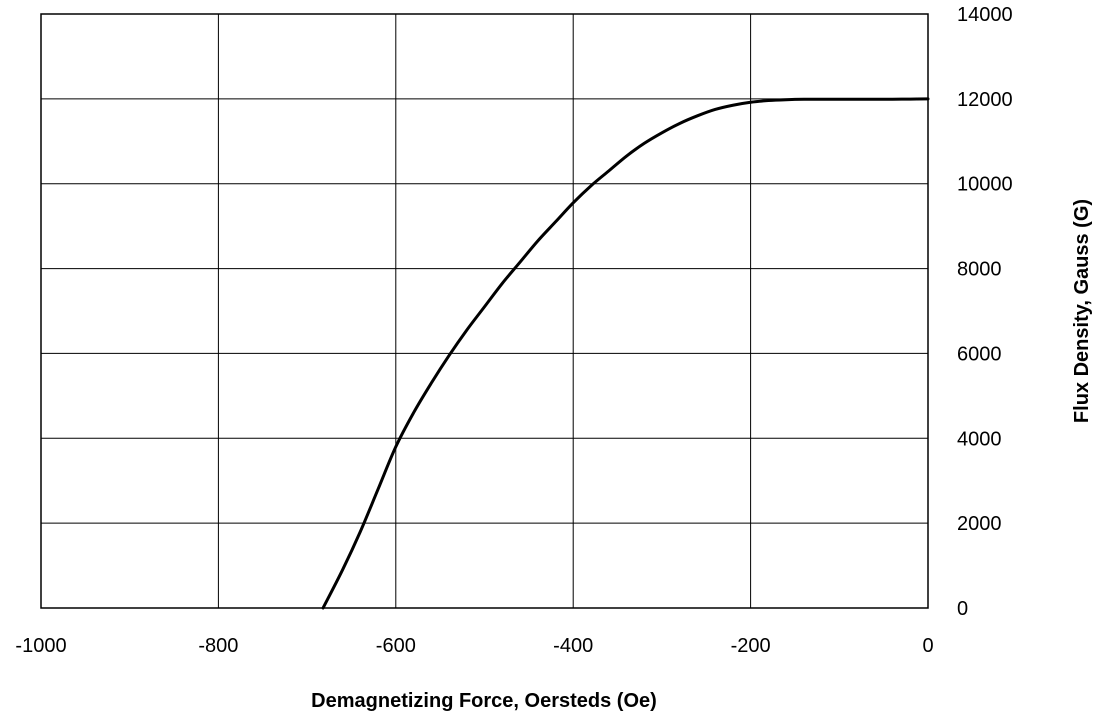 The width and height of the screenshot is (1103, 715). What do you see at coordinates (1082, 311) in the screenshot?
I see `y-axis-label: Flux Density, Gauss (G)` at bounding box center [1082, 311].